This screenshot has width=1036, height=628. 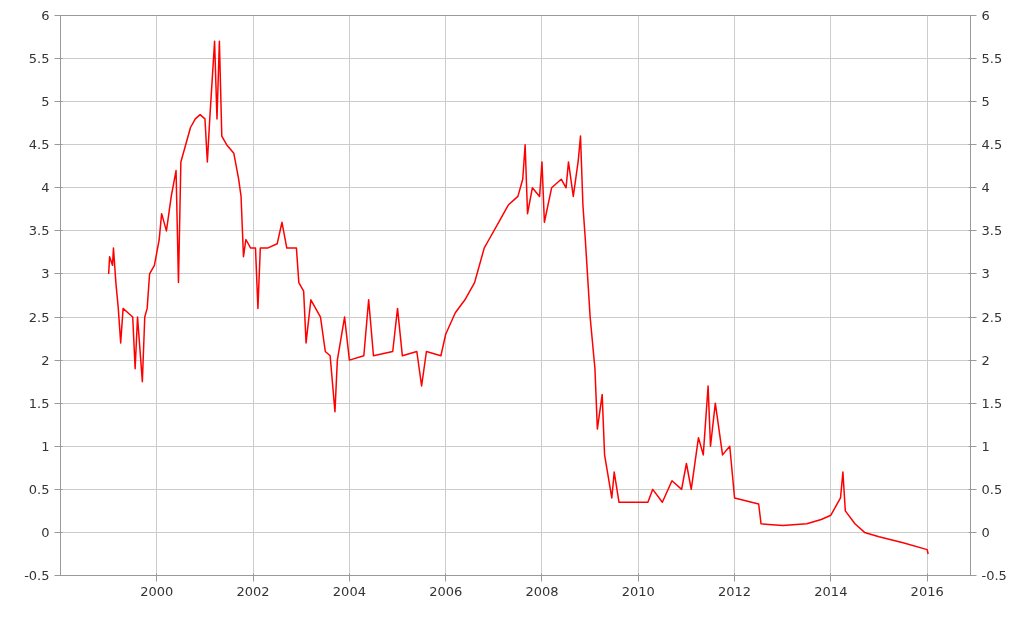 I want to click on y2-tick-label: 3.5, so click(x=992, y=231).